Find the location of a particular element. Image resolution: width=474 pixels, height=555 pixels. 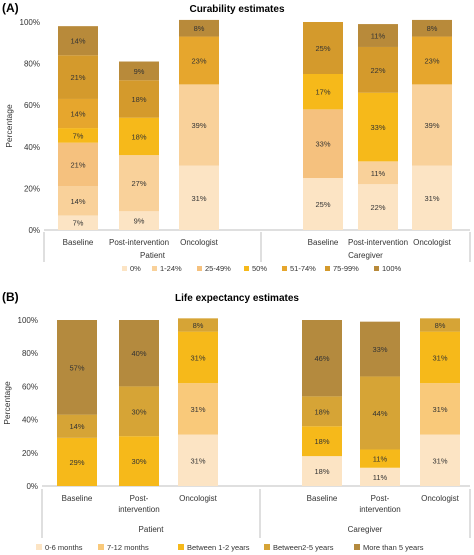

data-label: 46% is located at coordinates (321, 358).